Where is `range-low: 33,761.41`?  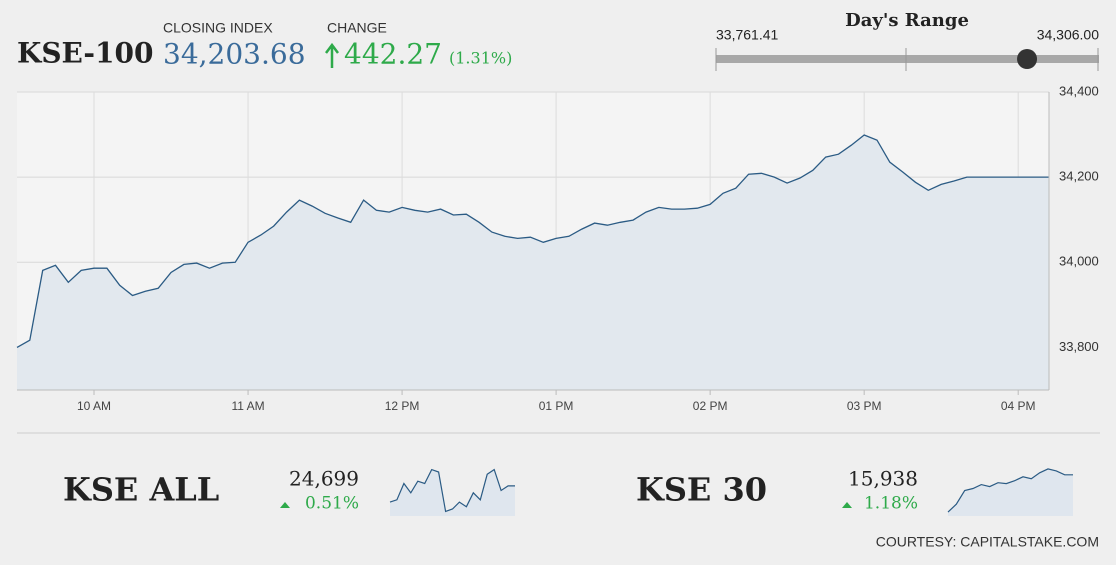 range-low: 33,761.41 is located at coordinates (747, 35).